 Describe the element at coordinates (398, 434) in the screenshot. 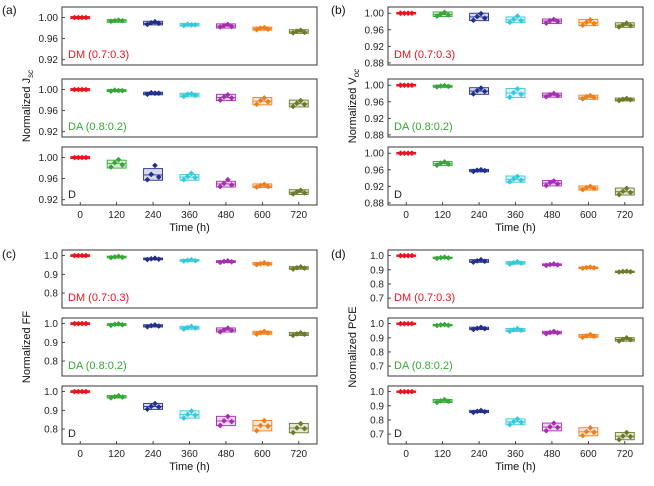

I see `series-label: D` at that location.